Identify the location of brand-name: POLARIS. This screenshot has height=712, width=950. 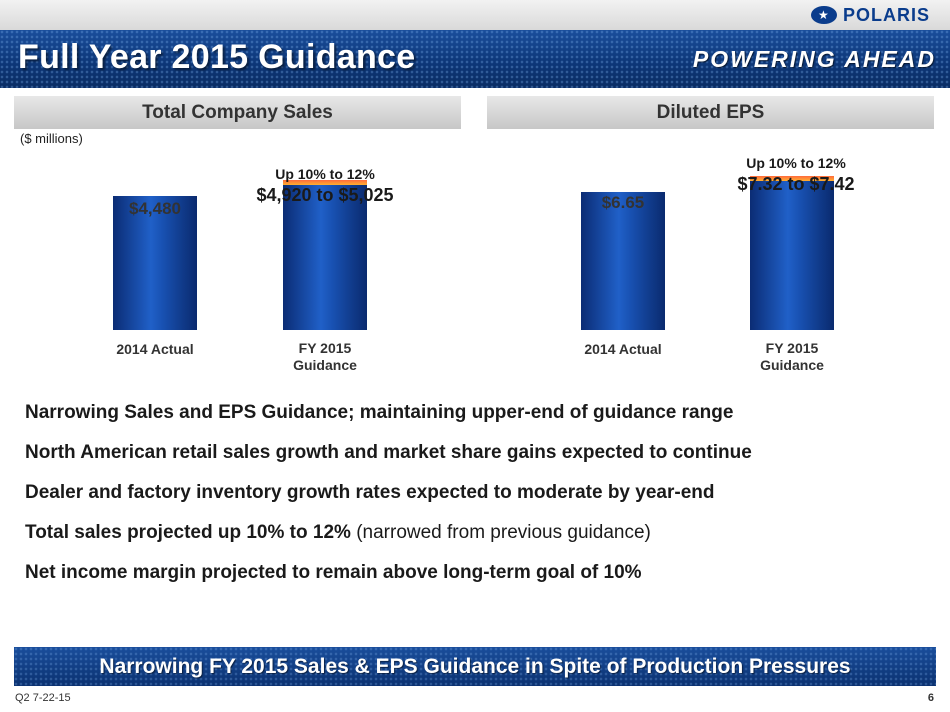
(886, 14).